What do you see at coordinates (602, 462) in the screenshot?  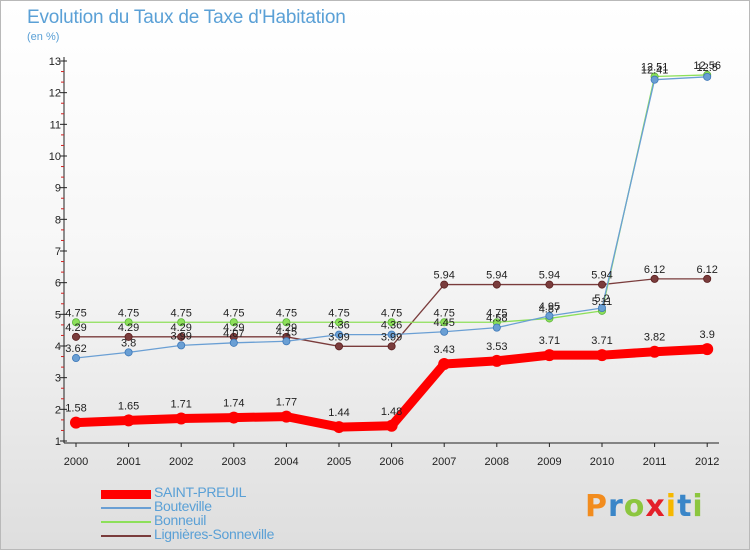 I see `x-tick-label: 2010` at bounding box center [602, 462].